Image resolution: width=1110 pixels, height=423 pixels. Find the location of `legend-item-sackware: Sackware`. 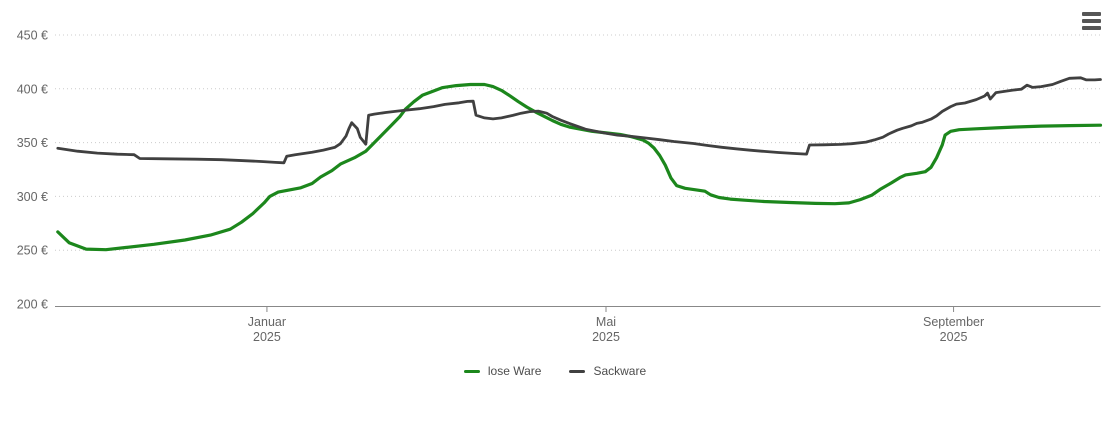

legend-item-sackware: Sackware is located at coordinates (607, 371).